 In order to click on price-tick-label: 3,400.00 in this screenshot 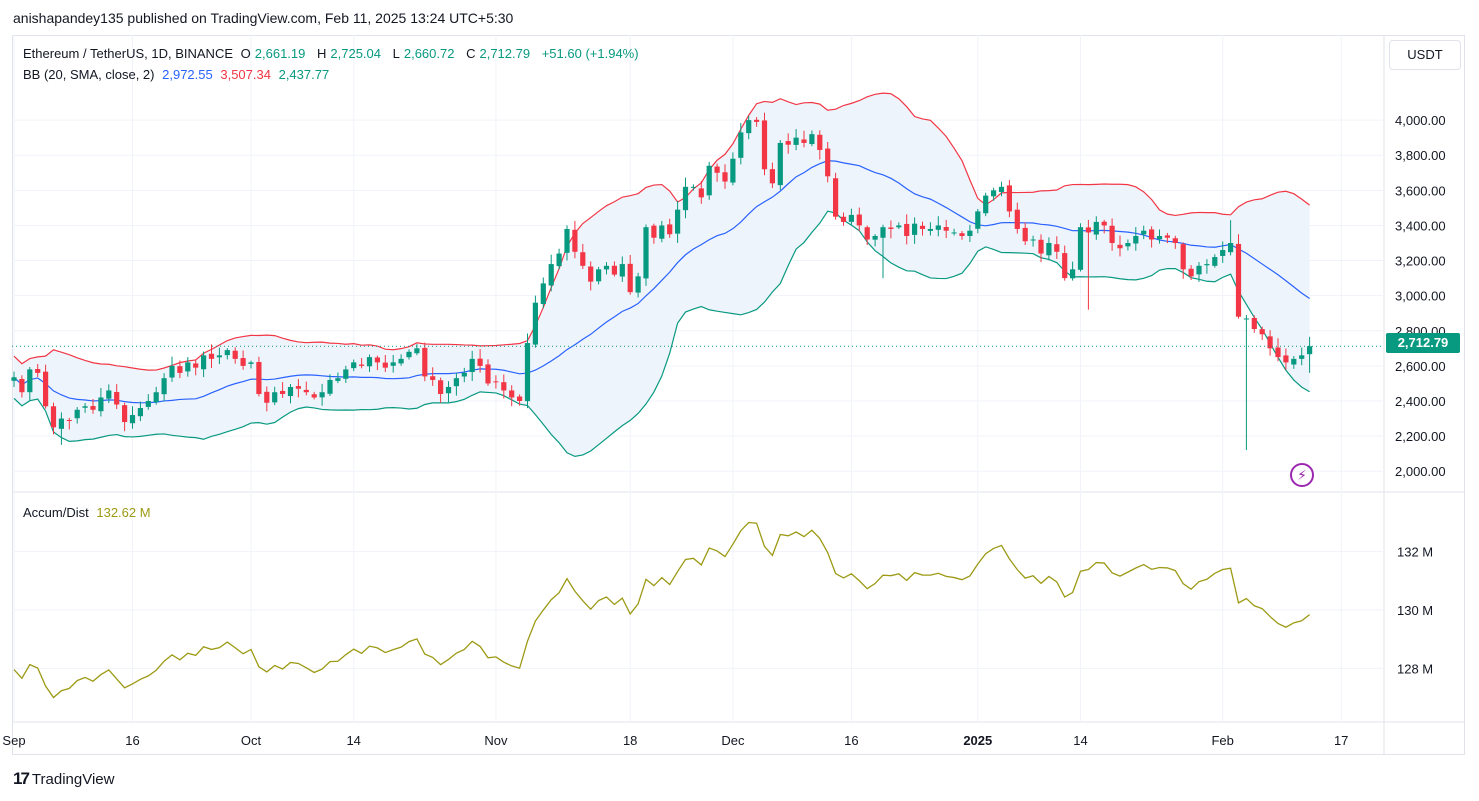, I will do `click(1420, 225)`.